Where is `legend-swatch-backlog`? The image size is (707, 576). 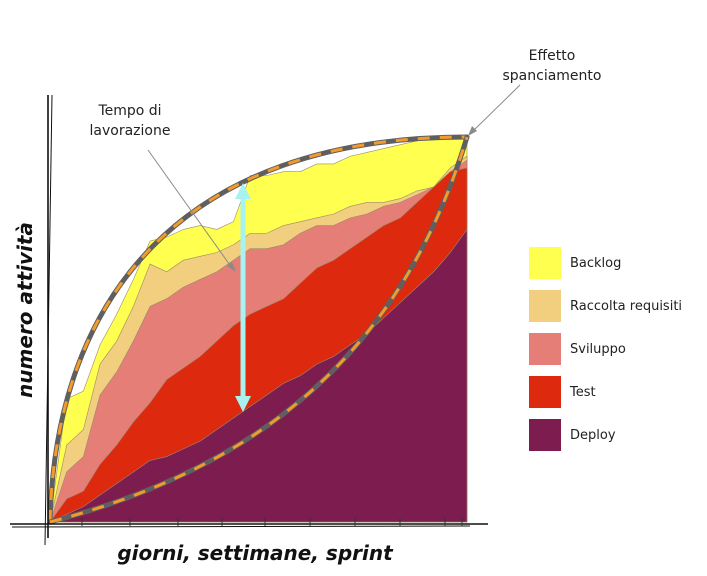
legend-swatch-backlog is located at coordinates (545, 263).